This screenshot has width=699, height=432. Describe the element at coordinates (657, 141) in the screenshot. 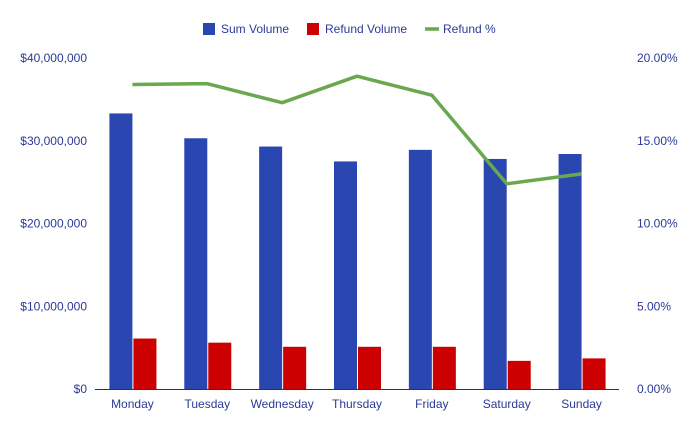

I see `right-tick-label: 15.00%` at that location.